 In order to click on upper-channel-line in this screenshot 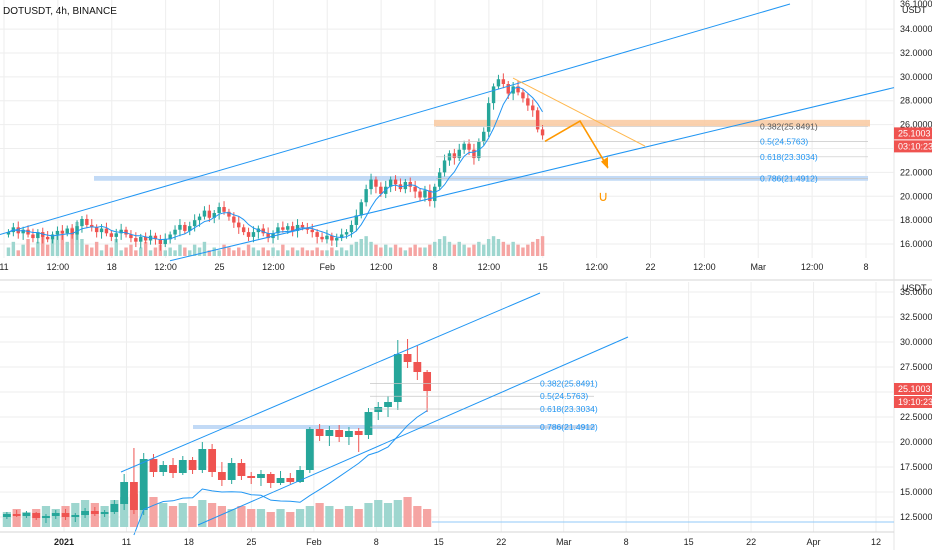, I will do `click(330, 382)`.